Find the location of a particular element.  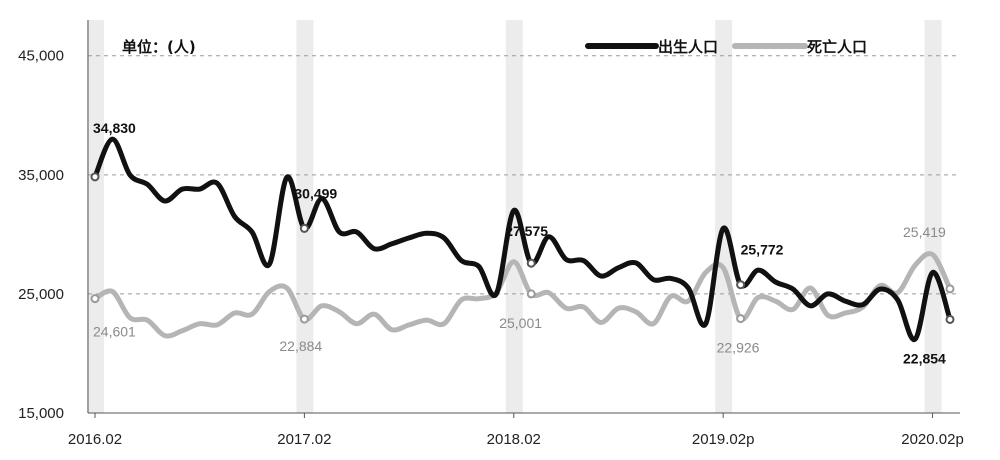

data-label-birth: 25,772 is located at coordinates (762, 250).